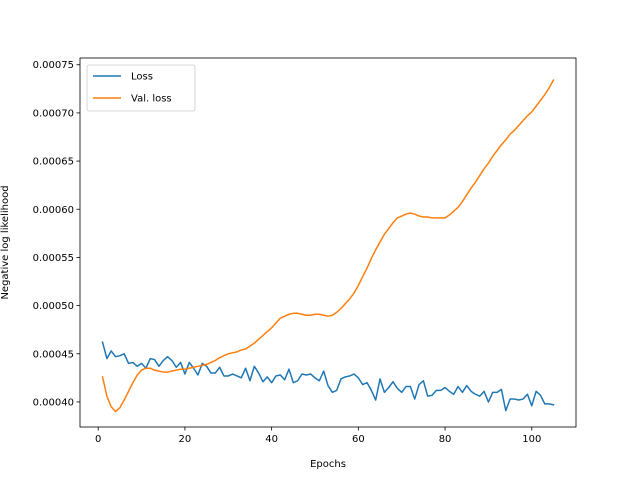 The width and height of the screenshot is (640, 480). I want to click on x-tick-label: 80, so click(445, 439).